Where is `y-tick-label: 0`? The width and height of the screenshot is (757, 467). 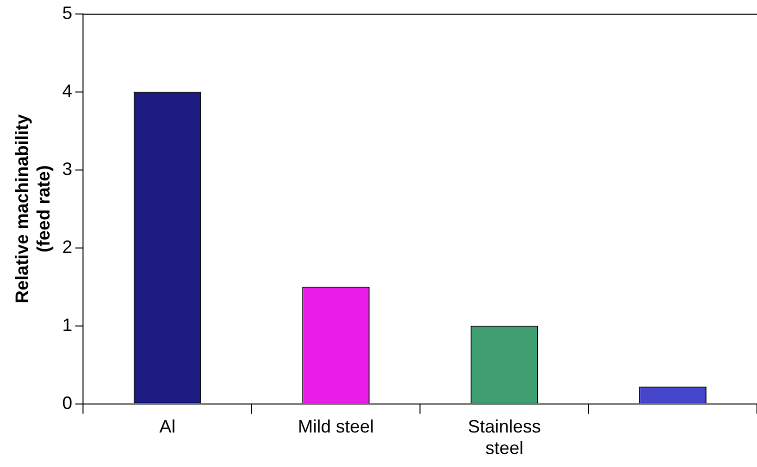
y-tick-label: 0 is located at coordinates (67, 402).